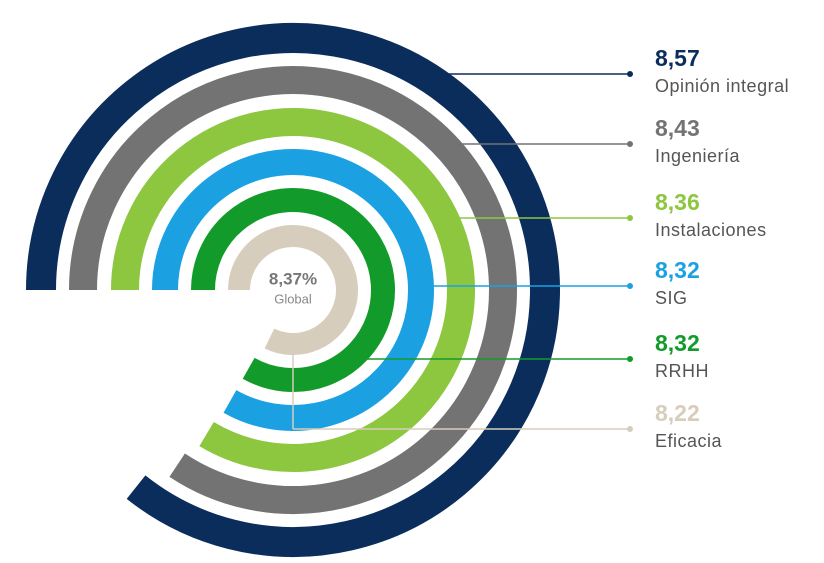 The width and height of the screenshot is (824, 563). Describe the element at coordinates (689, 441) in the screenshot. I see `series-name: Eficacia` at that location.